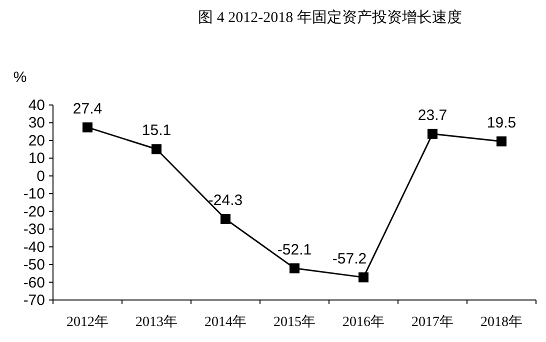 The width and height of the screenshot is (546, 342). What do you see at coordinates (20, 77) in the screenshot?
I see `y-axis-title: %` at bounding box center [20, 77].